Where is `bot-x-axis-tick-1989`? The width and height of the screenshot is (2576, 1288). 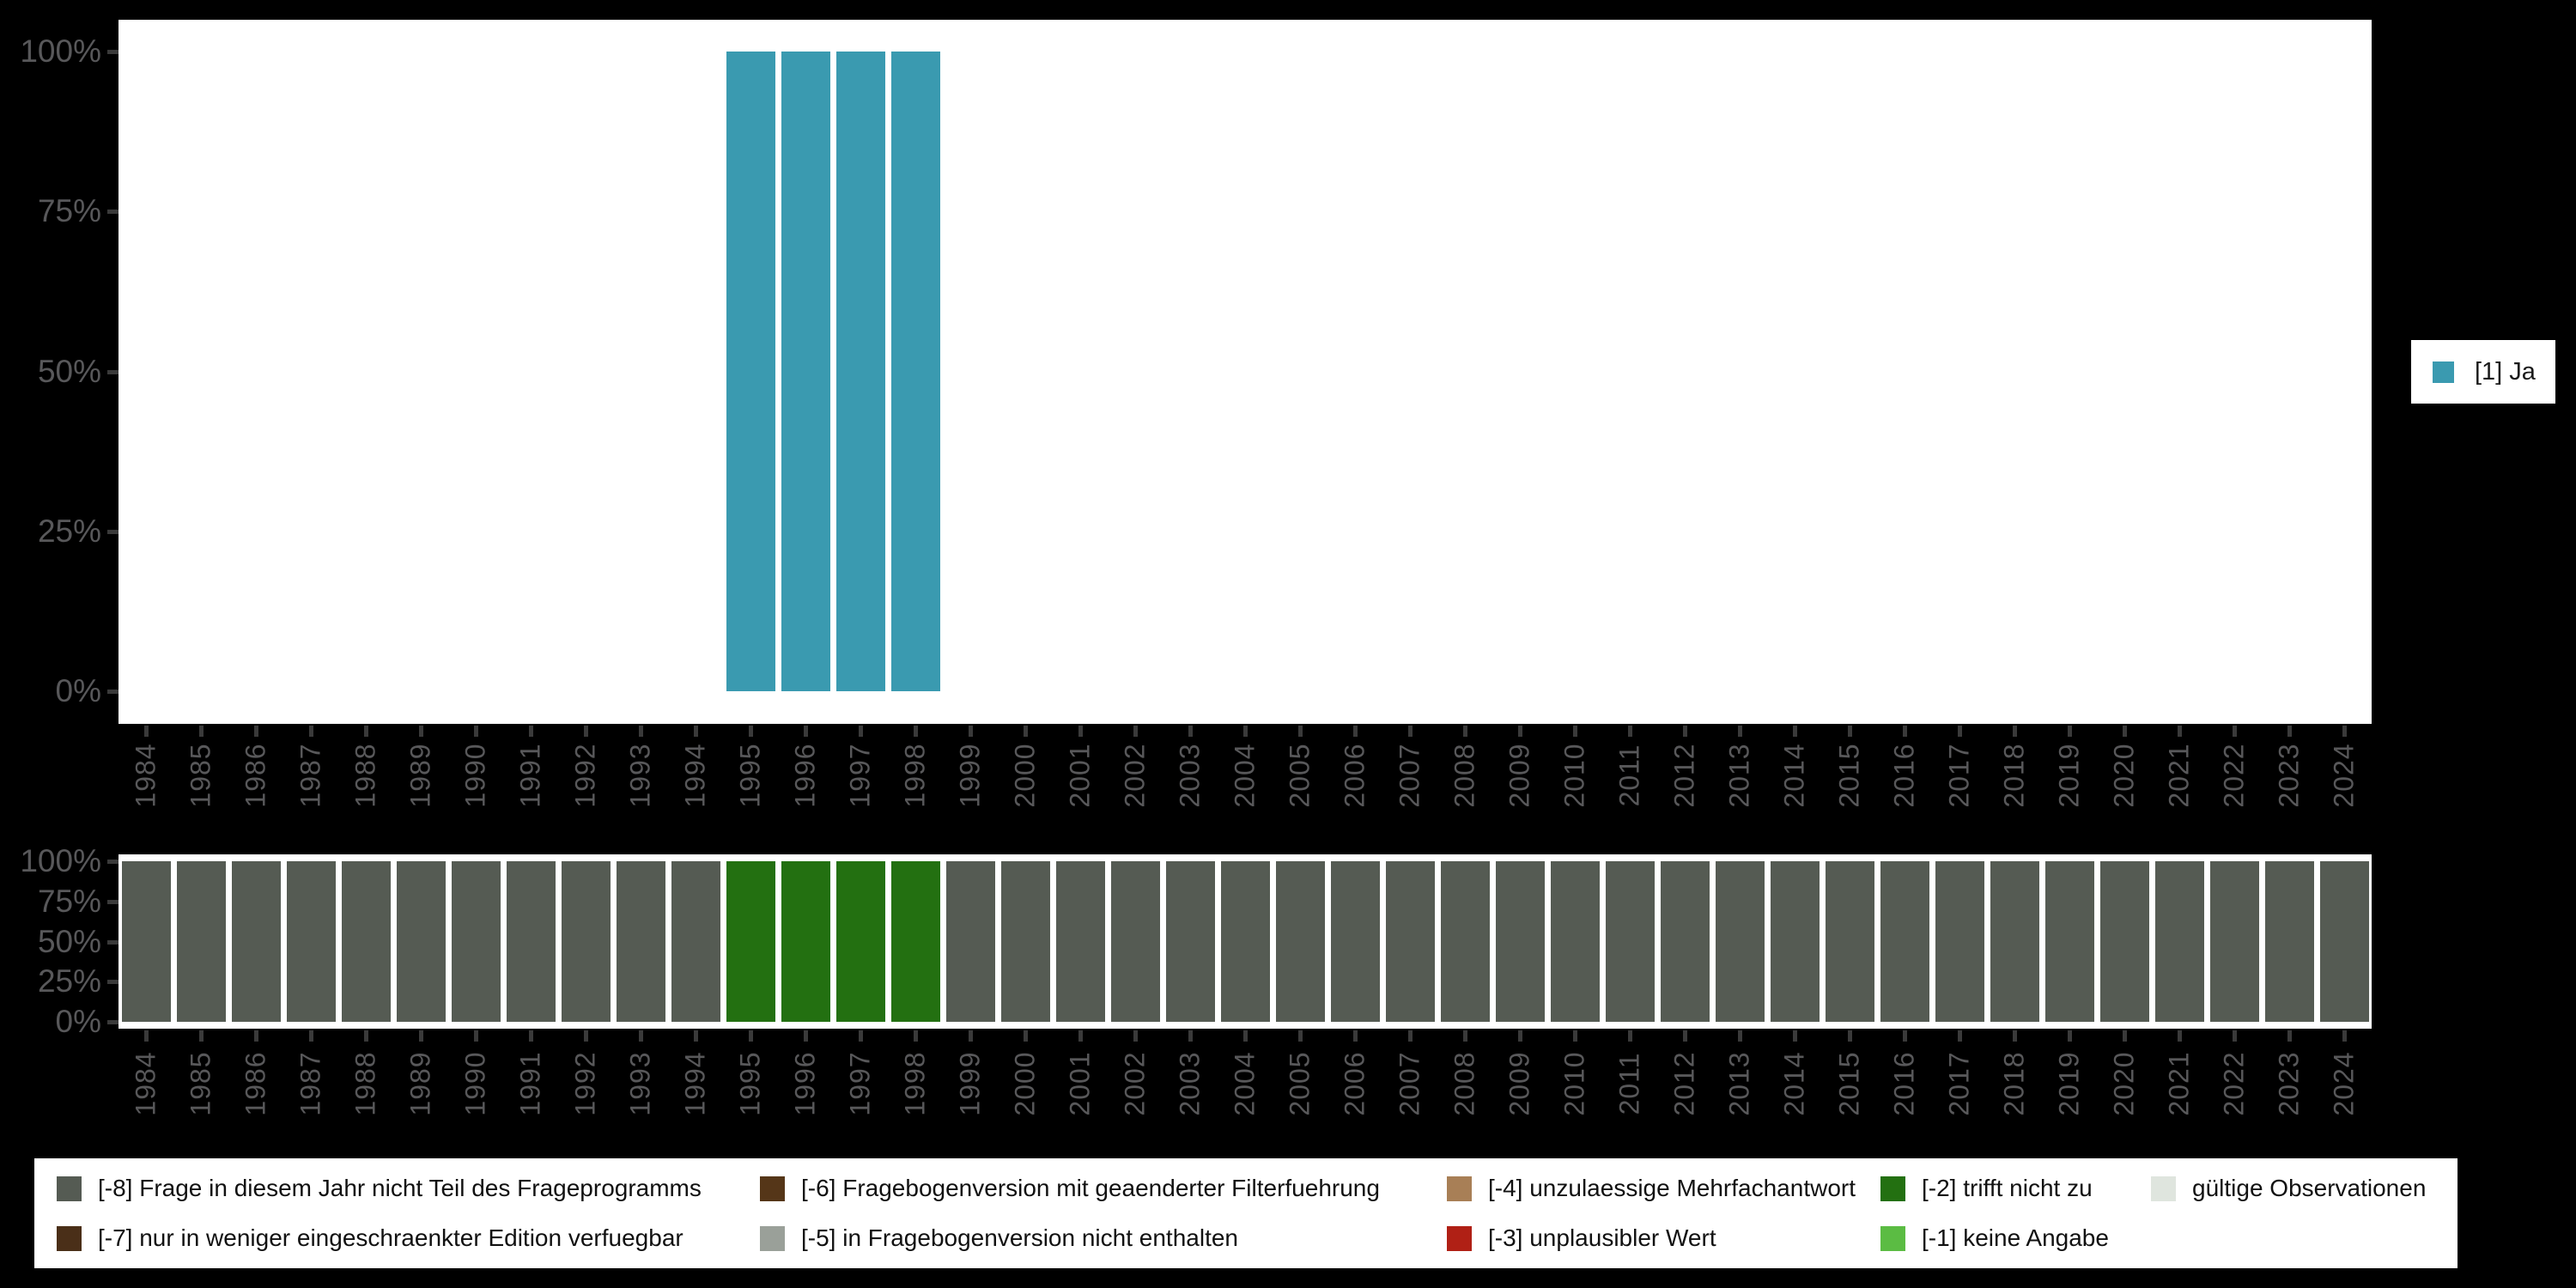 bot-x-axis-tick-1989 is located at coordinates (421, 1036).